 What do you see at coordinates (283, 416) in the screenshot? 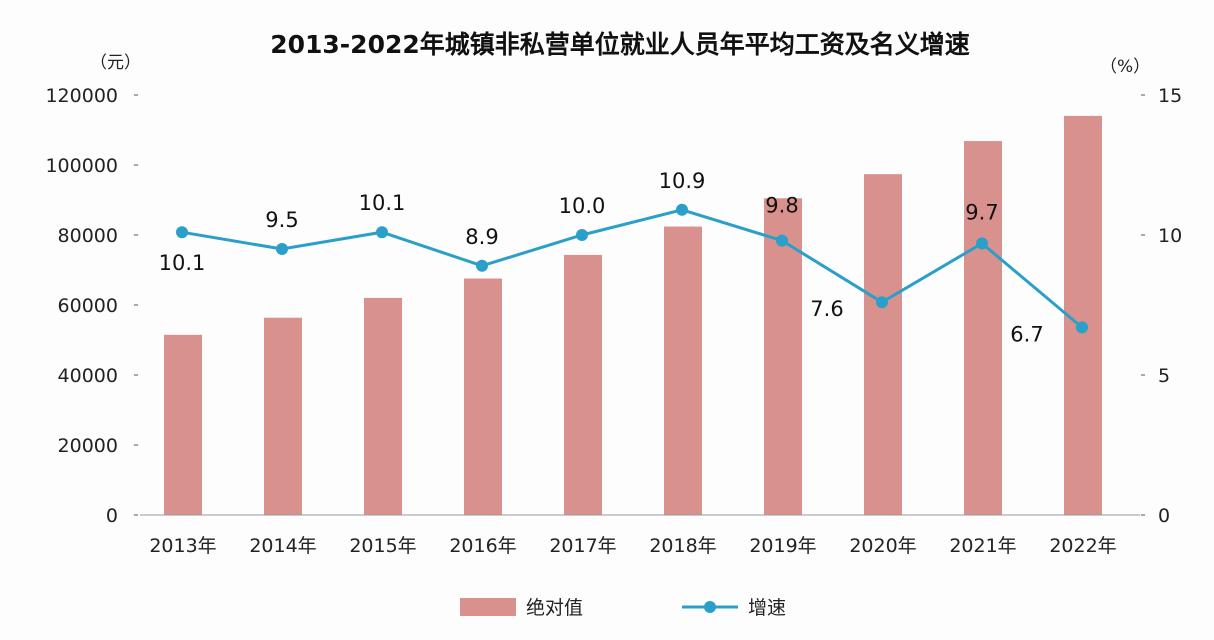
I see `bar-2014年` at bounding box center [283, 416].